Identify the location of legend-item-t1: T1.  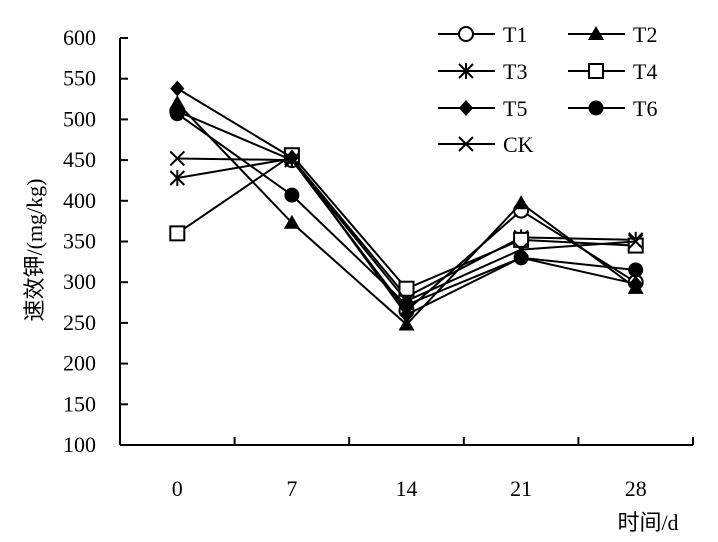
(482, 34).